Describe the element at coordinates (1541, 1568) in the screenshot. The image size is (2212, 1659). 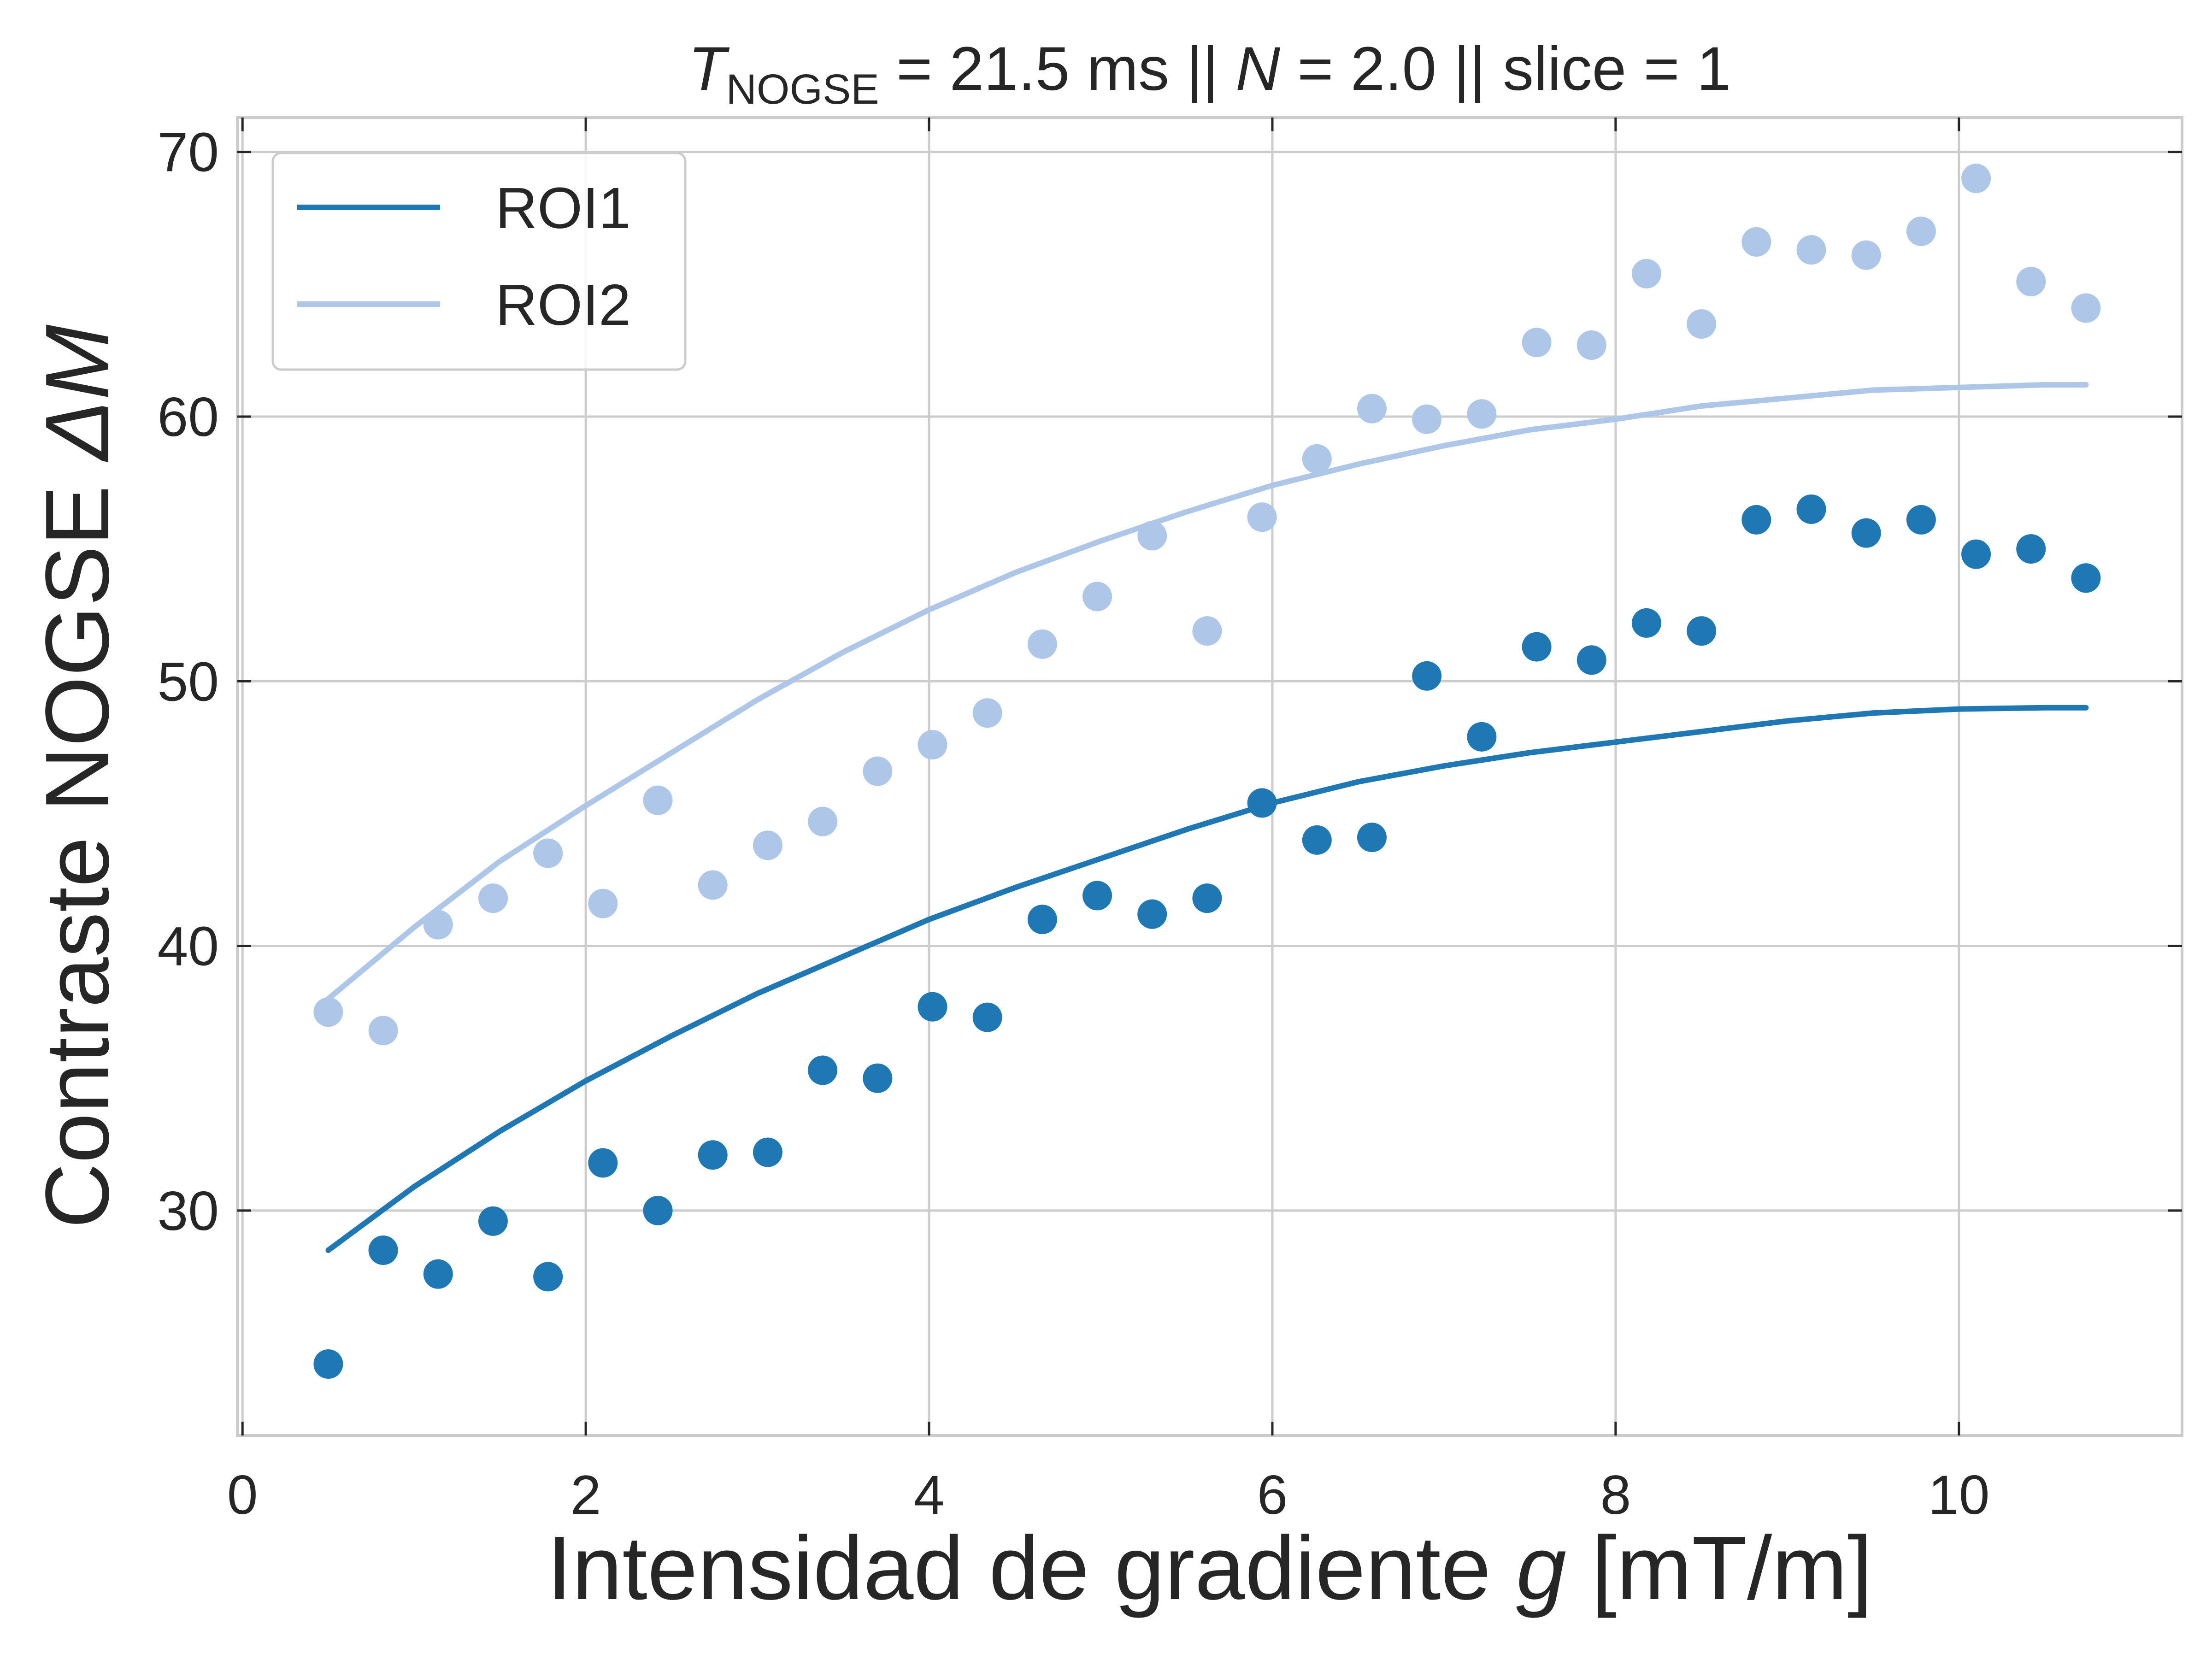
I see `x-axis-label-symbol: g` at that location.